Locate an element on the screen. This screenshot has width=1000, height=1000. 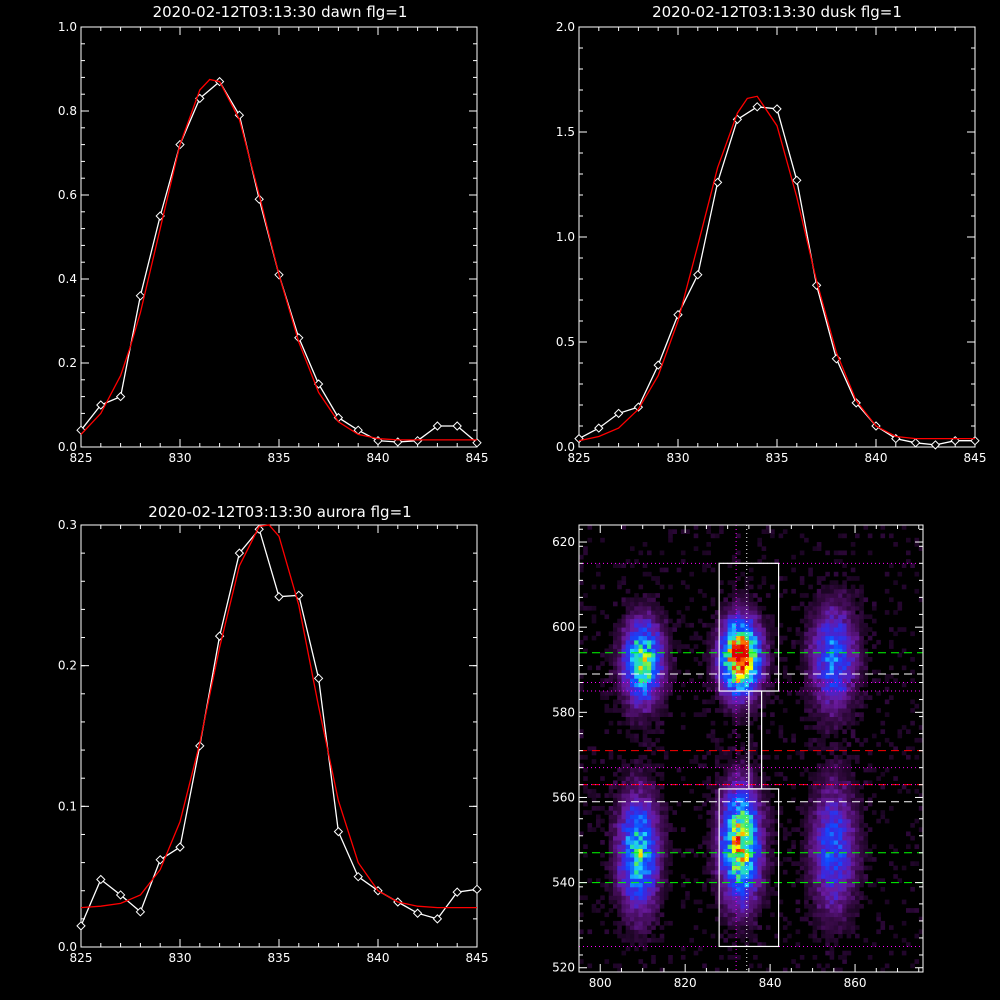
aurora-ytick-label: 0.3 is located at coordinates (67, 525).